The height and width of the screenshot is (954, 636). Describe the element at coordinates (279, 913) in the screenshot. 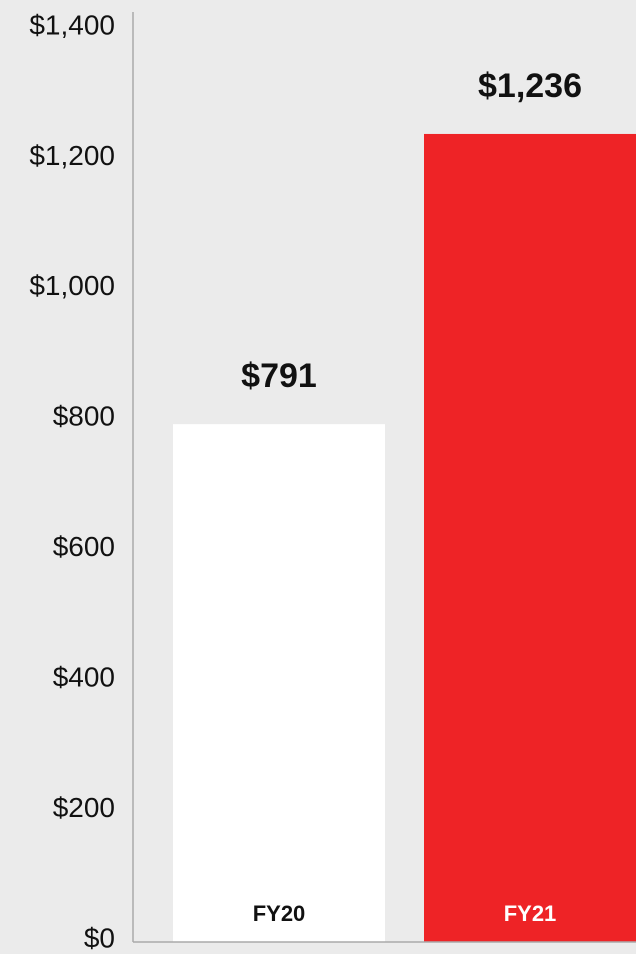

I see `x-tick-label: FY20` at that location.